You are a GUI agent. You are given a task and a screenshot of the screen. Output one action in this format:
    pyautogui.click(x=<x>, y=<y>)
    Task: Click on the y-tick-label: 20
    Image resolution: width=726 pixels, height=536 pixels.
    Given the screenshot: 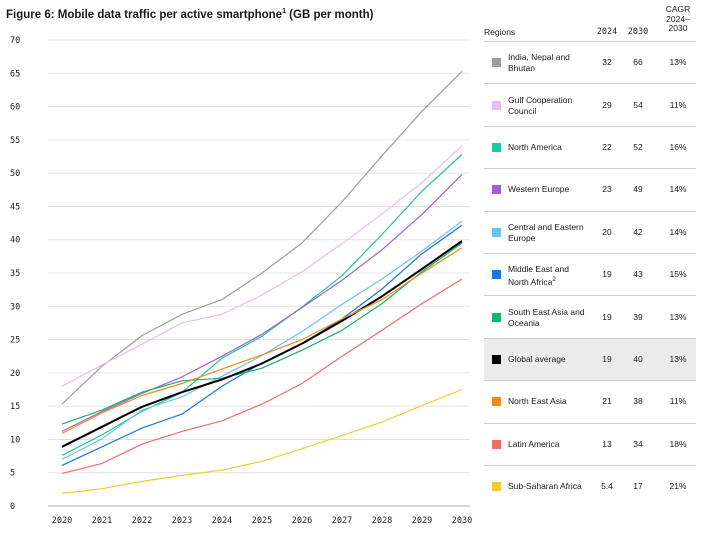 What is the action you would take?
    pyautogui.click(x=15, y=374)
    